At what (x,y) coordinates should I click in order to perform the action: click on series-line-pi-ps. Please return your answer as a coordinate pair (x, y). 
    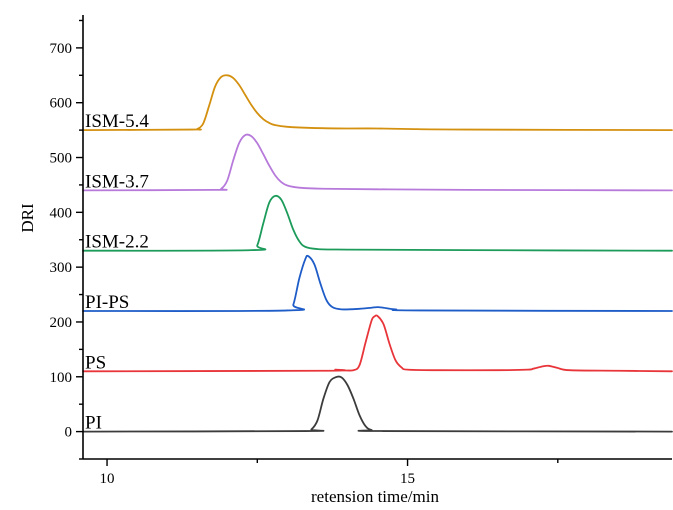
    Looking at the image, I should click on (377, 283).